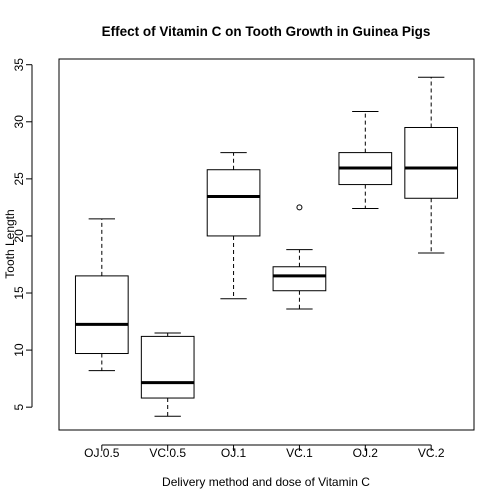 The width and height of the screenshot is (504, 504). Describe the element at coordinates (19, 236) in the screenshot. I see `y-tick-label-20: 20` at that location.